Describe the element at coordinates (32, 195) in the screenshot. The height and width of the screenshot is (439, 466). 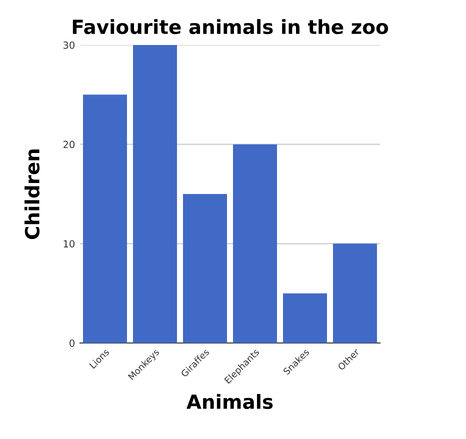
I see `y-axis-title: Children` at that location.